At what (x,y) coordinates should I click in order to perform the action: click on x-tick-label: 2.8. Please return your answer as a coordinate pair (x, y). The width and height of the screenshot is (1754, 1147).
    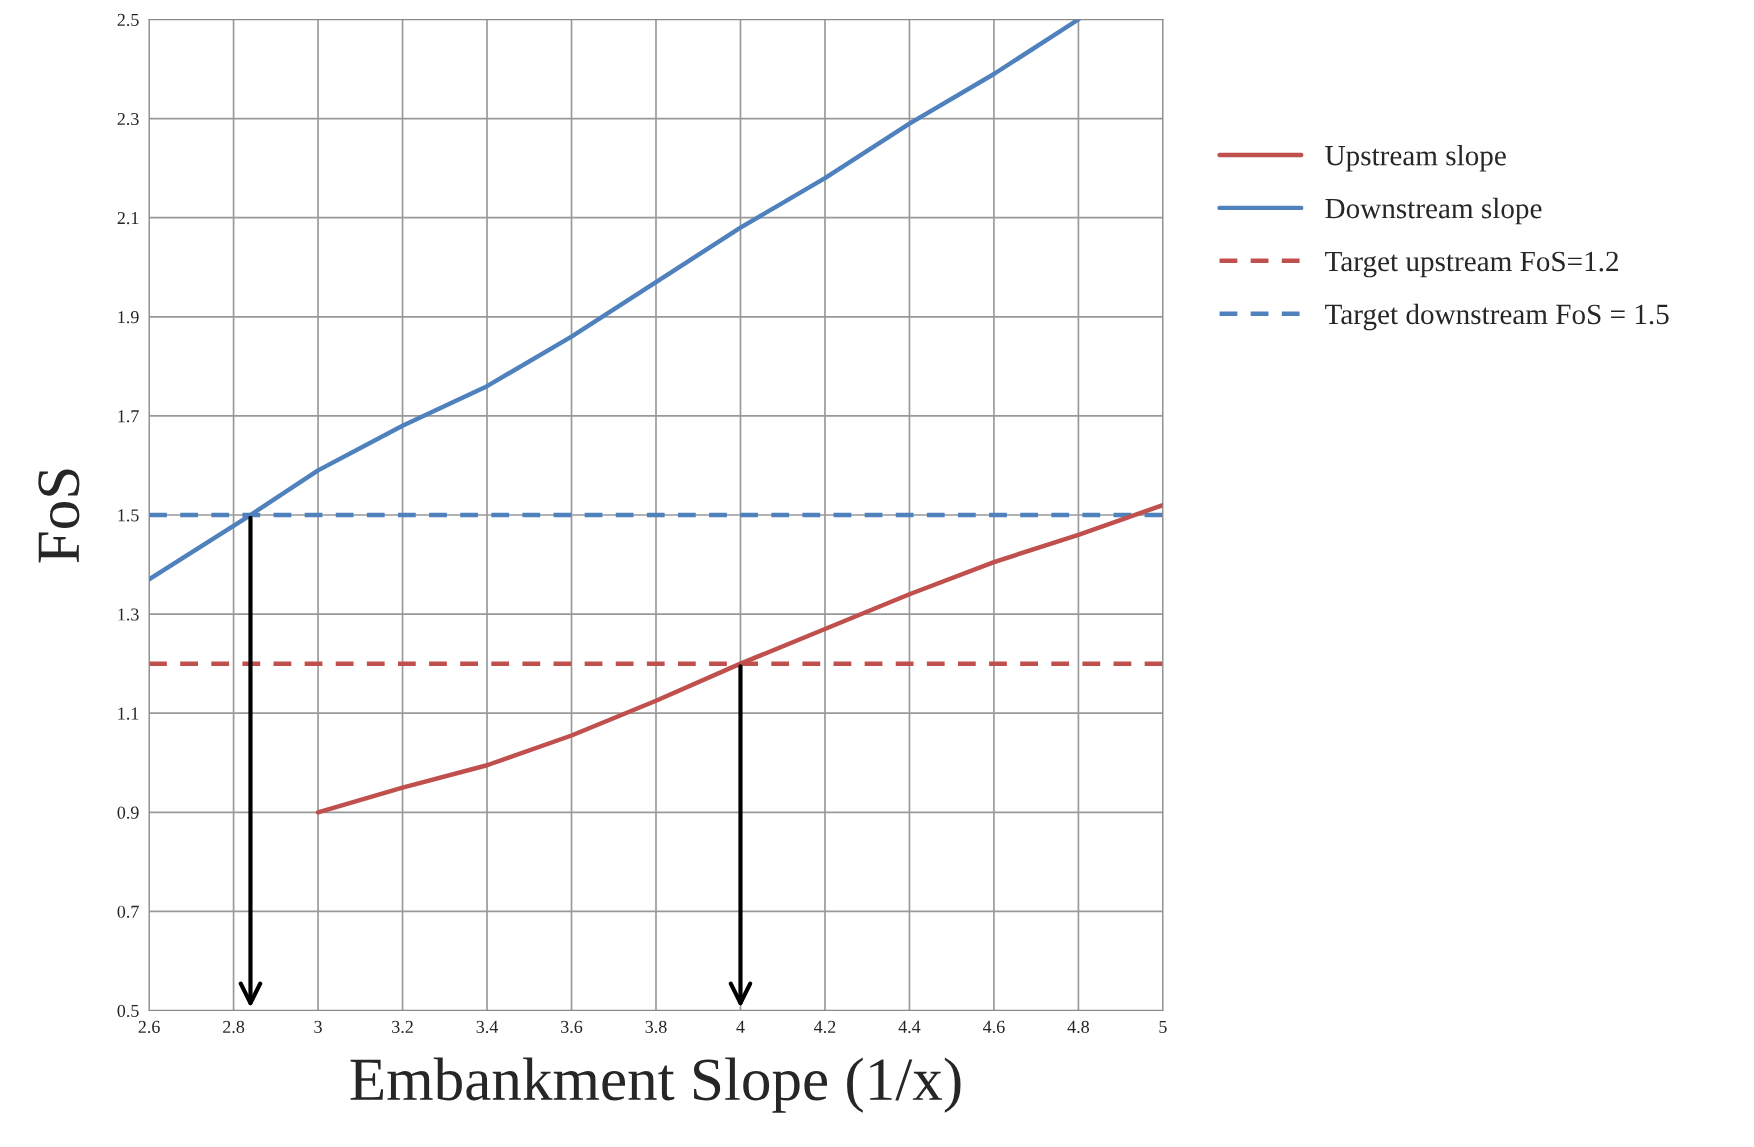
    Looking at the image, I should click on (234, 1027).